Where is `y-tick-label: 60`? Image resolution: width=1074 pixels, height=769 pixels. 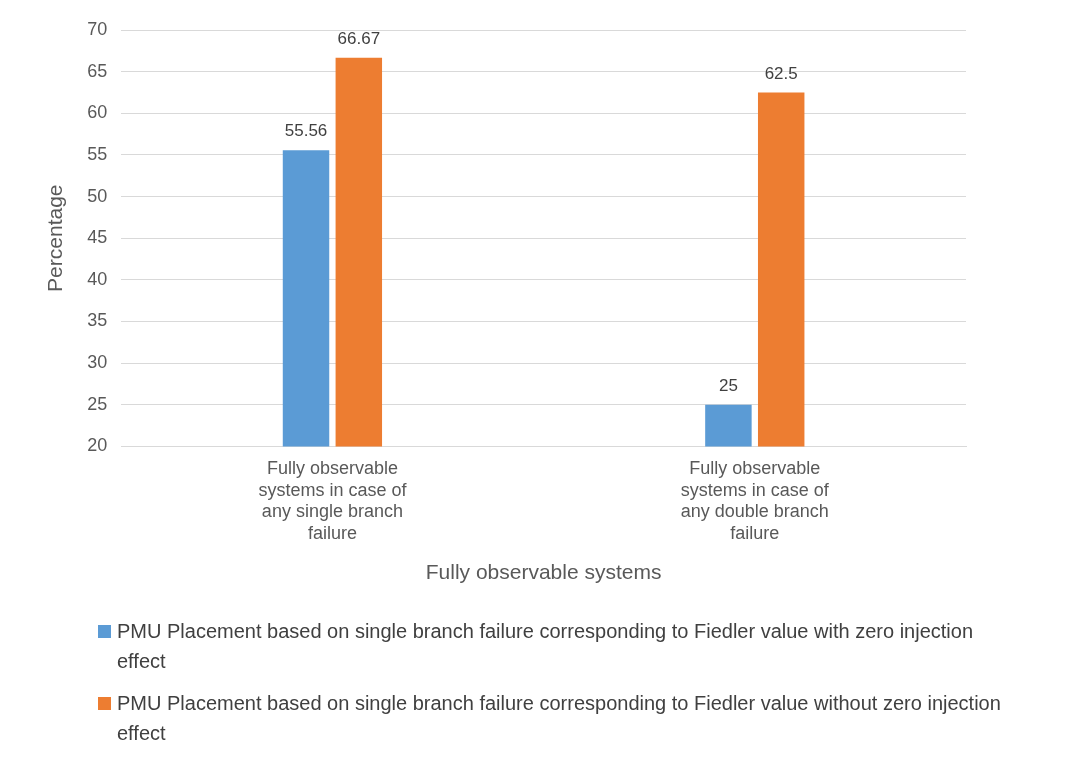
y-tick-label: 60 is located at coordinates (97, 112).